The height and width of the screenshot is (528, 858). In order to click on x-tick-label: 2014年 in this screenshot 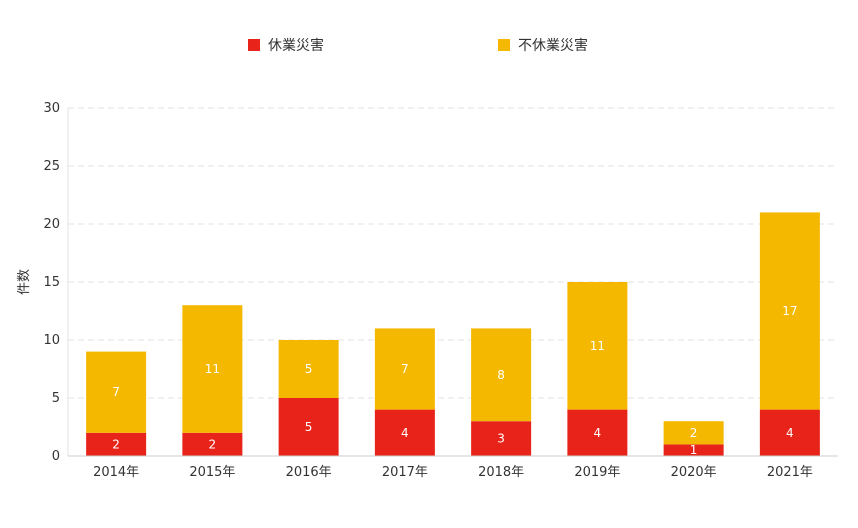, I will do `click(116, 472)`.